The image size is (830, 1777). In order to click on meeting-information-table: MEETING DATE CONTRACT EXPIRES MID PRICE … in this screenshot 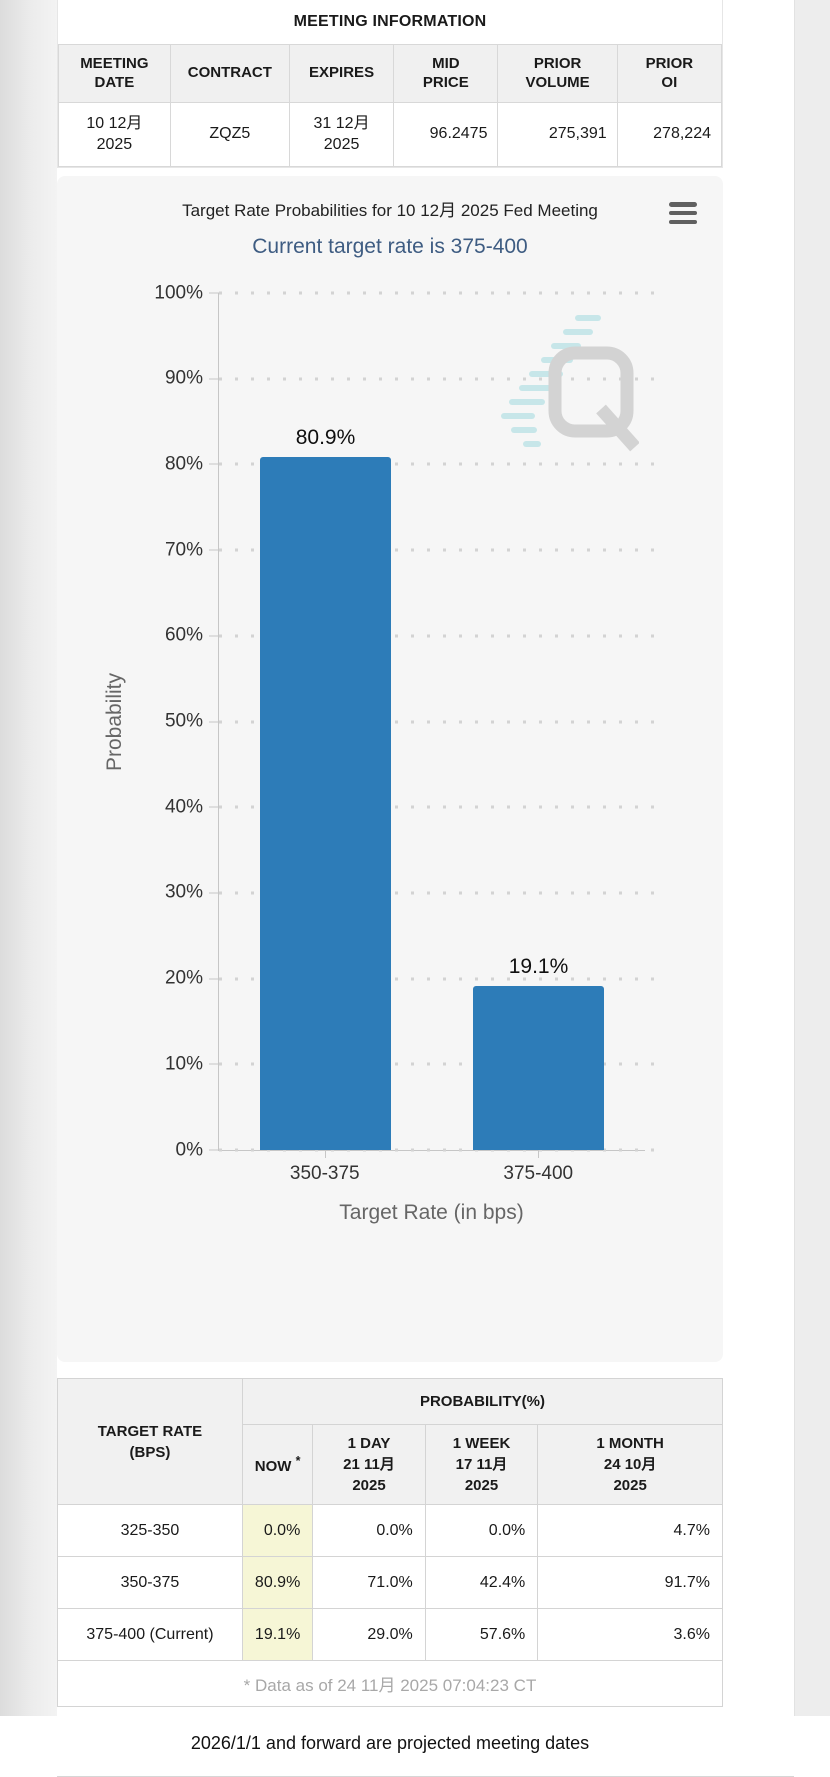, I will do `click(390, 105)`.